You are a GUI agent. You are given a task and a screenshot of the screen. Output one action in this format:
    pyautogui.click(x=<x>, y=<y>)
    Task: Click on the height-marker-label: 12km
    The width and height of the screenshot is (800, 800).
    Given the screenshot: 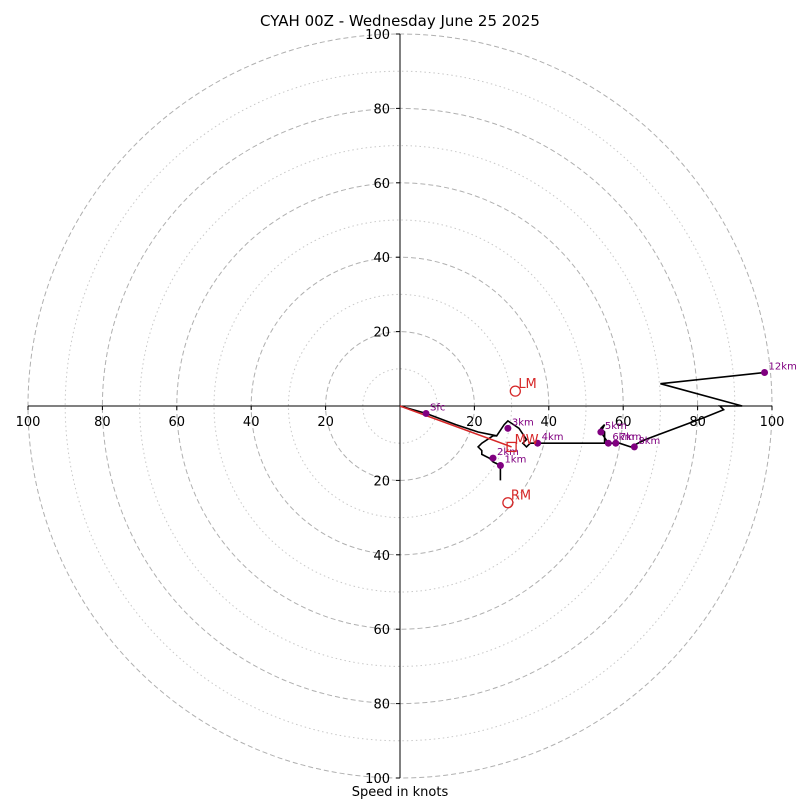 What is the action you would take?
    pyautogui.click(x=783, y=367)
    